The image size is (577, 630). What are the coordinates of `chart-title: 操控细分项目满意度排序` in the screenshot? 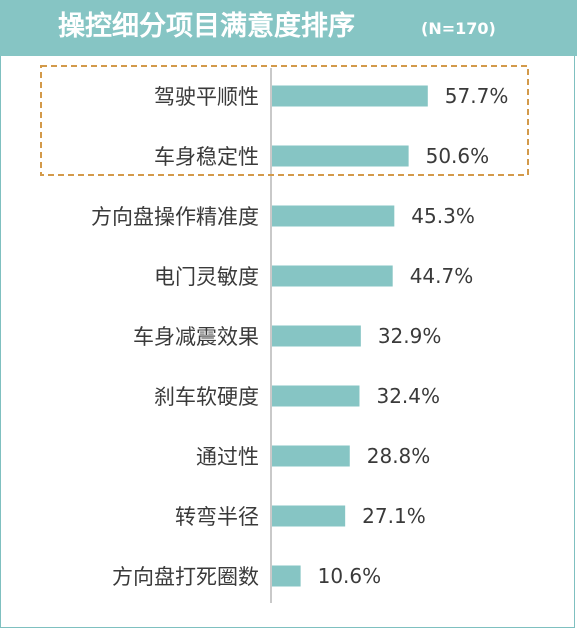 It's located at (206, 26).